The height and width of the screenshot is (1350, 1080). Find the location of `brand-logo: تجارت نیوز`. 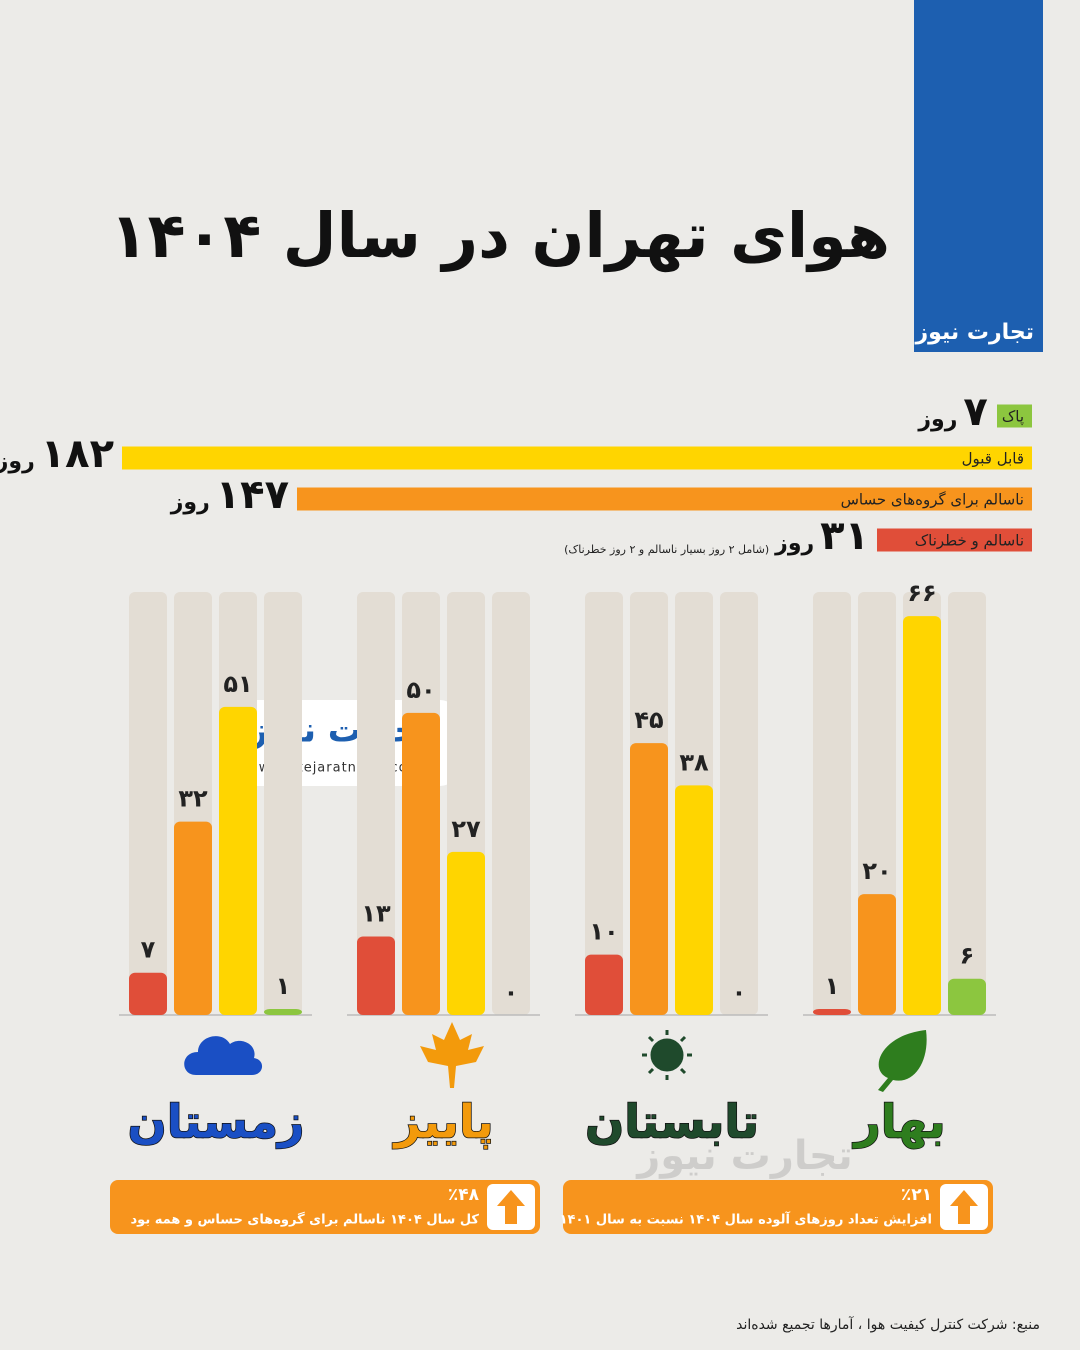

brand-logo: تجارت نیوز is located at coordinates (974, 332).